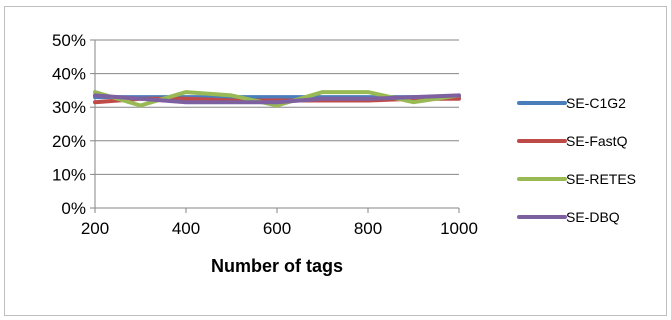 Image resolution: width=671 pixels, height=320 pixels. What do you see at coordinates (69, 141) in the screenshot?
I see `y-tick-label: 20%` at bounding box center [69, 141].